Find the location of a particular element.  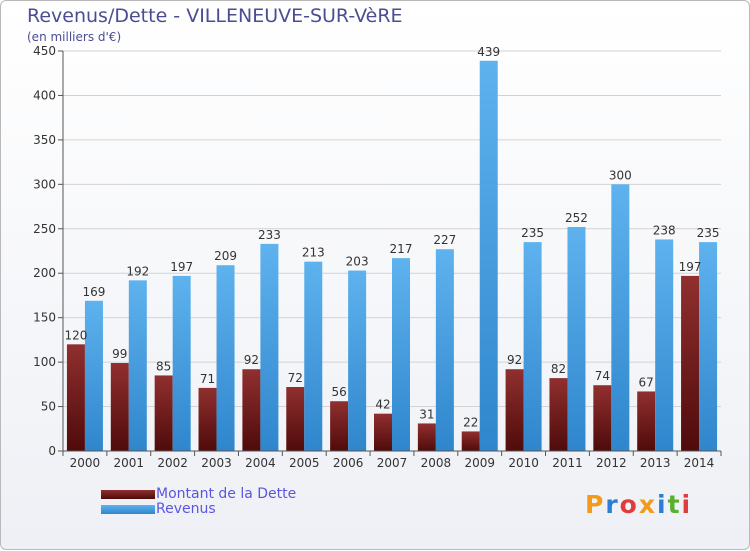

legend-label-revenus: Revenus is located at coordinates (186, 509).